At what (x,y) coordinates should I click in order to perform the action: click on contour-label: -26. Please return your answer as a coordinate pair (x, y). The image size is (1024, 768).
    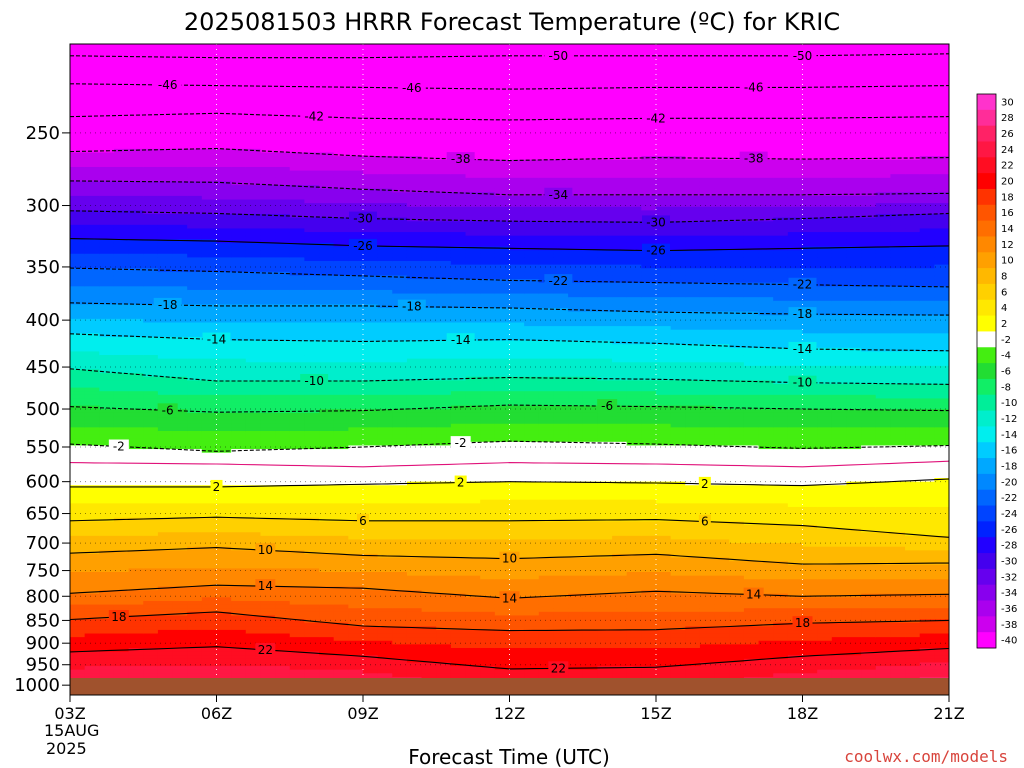
    Looking at the image, I should click on (656, 251).